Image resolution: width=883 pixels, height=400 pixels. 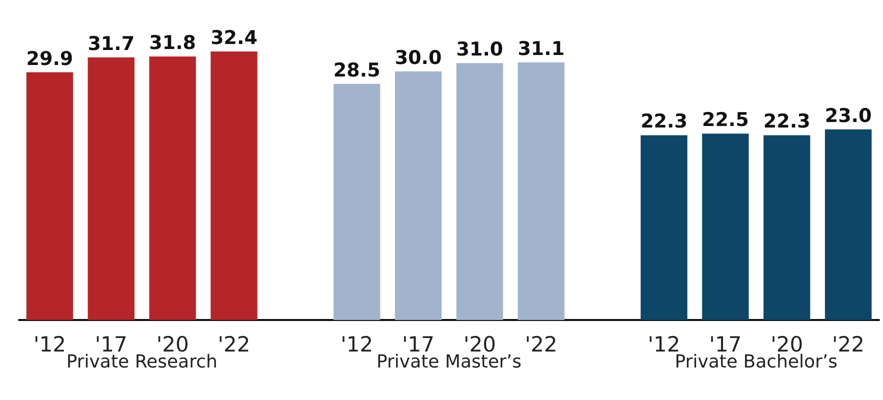 What do you see at coordinates (480, 49) in the screenshot?
I see `data-label: 31.0` at bounding box center [480, 49].